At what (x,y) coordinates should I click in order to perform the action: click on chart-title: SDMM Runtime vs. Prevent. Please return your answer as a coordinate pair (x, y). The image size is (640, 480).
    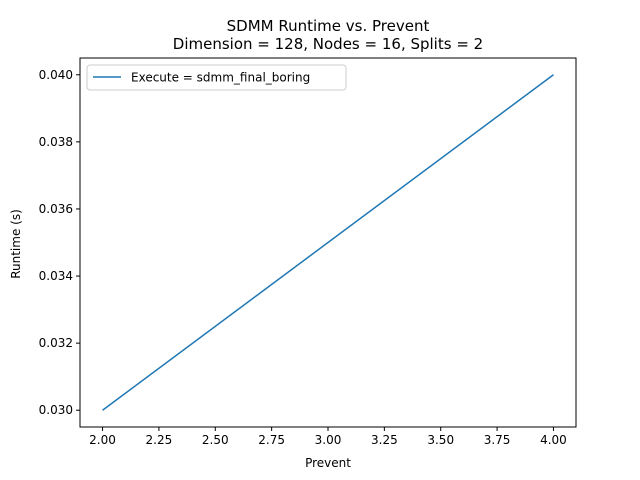
    Looking at the image, I should click on (328, 26).